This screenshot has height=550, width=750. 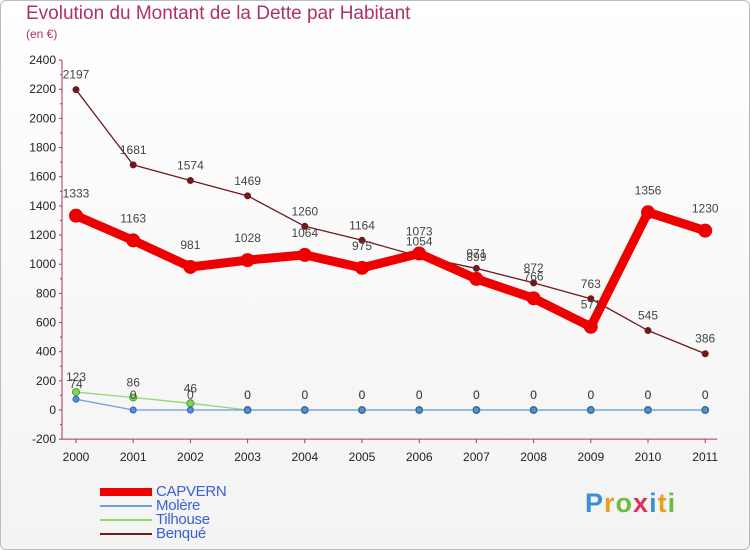 What do you see at coordinates (42, 89) in the screenshot?
I see `y-tick-label: 2200` at bounding box center [42, 89].